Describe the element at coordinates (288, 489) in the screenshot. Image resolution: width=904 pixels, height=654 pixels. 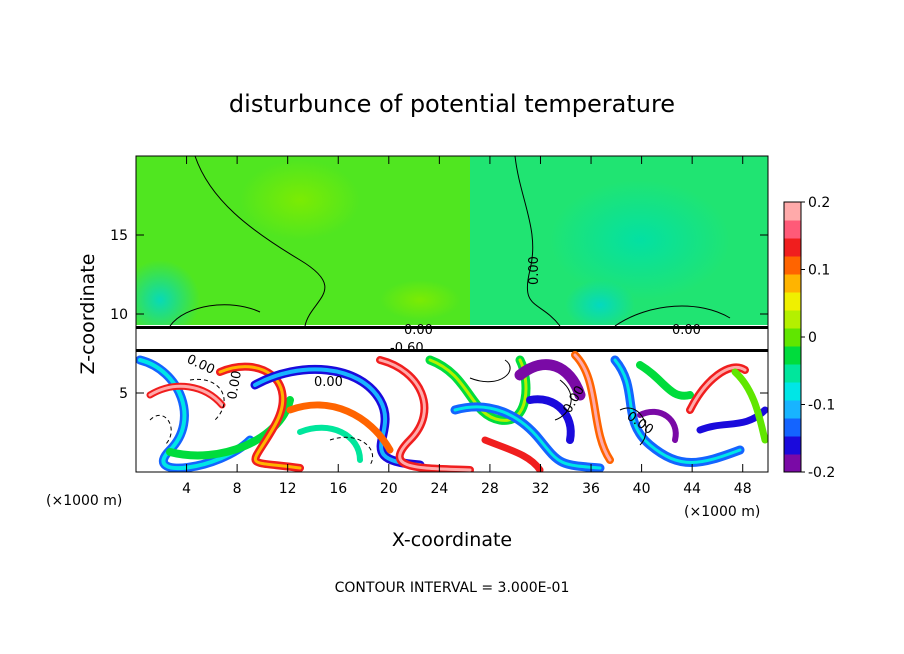
I see `x-tick-label: 12` at that location.